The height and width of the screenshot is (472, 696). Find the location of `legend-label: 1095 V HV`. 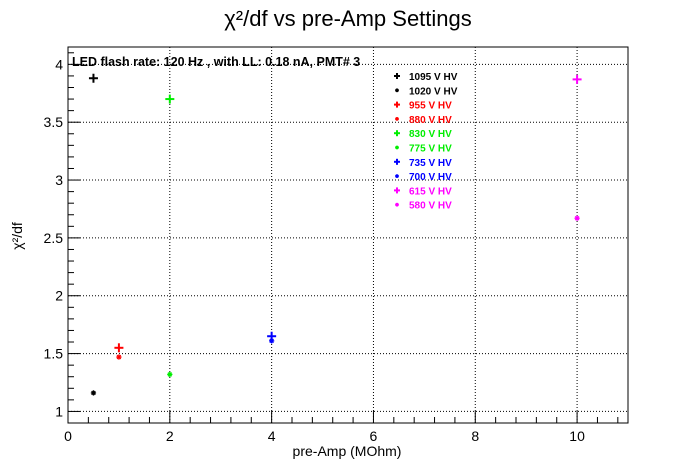

legend-label: 1095 V HV is located at coordinates (433, 77).